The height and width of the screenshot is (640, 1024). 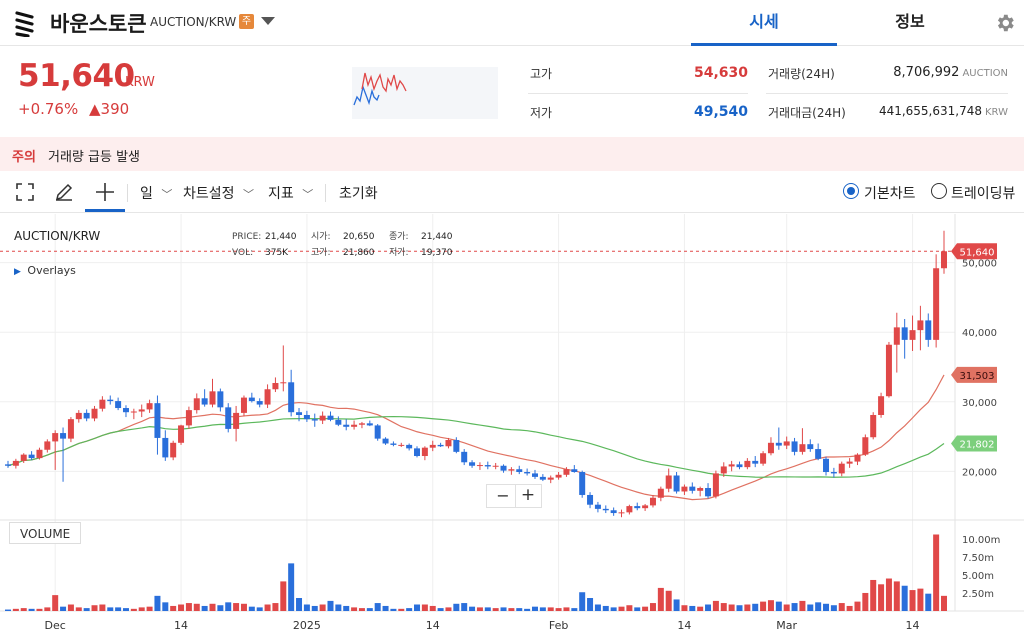 What do you see at coordinates (425, 93) in the screenshot?
I see `mini-sparkline` at bounding box center [425, 93].